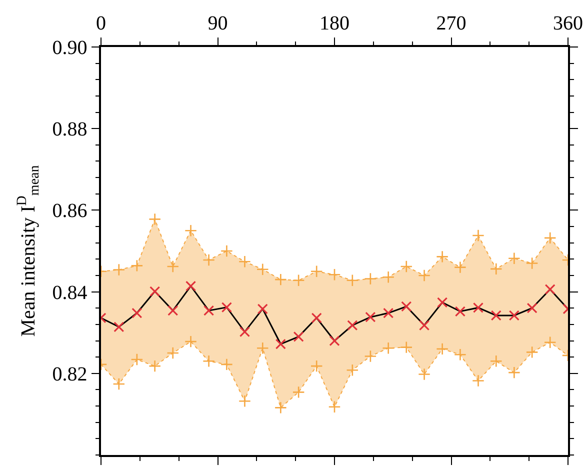 Image resolution: width=585 pixels, height=466 pixels. I want to click on y-tick-label: 0.88, so click(70, 129).